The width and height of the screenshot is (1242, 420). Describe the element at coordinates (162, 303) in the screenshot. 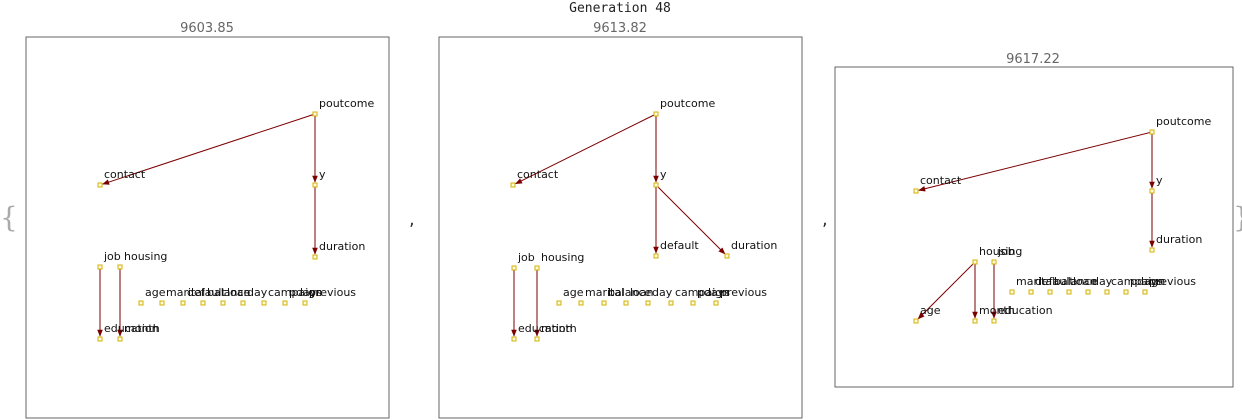

I see `node-marital` at that location.